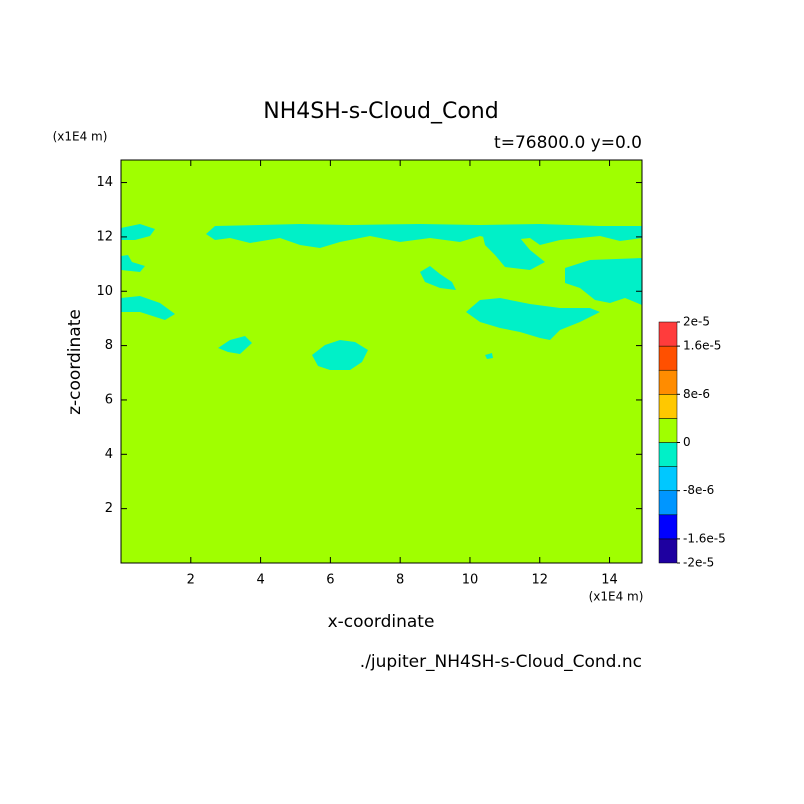  What do you see at coordinates (687, 442) in the screenshot?
I see `colorbar-label: 0` at bounding box center [687, 442].